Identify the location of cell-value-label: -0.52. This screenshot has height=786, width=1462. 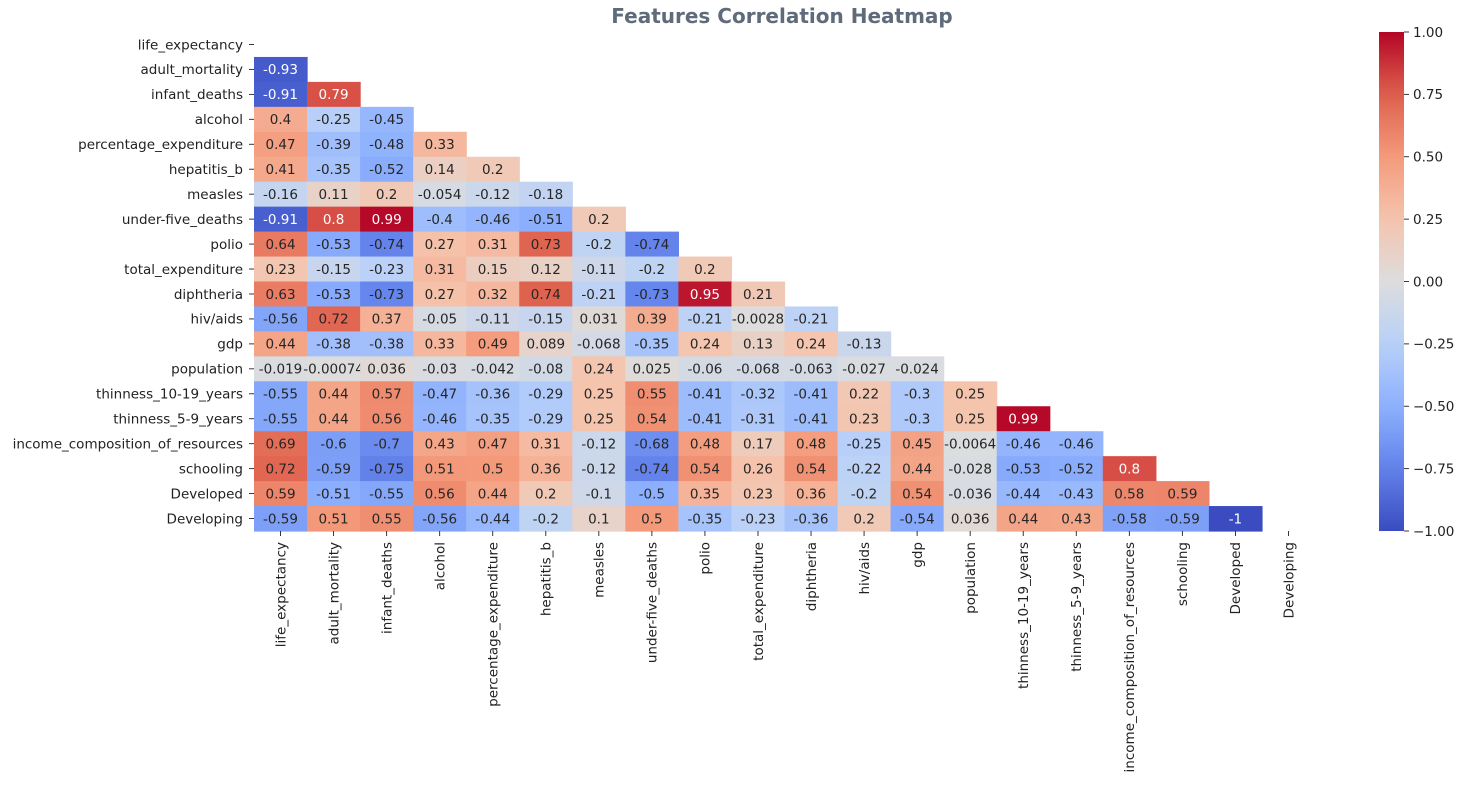
(386, 170).